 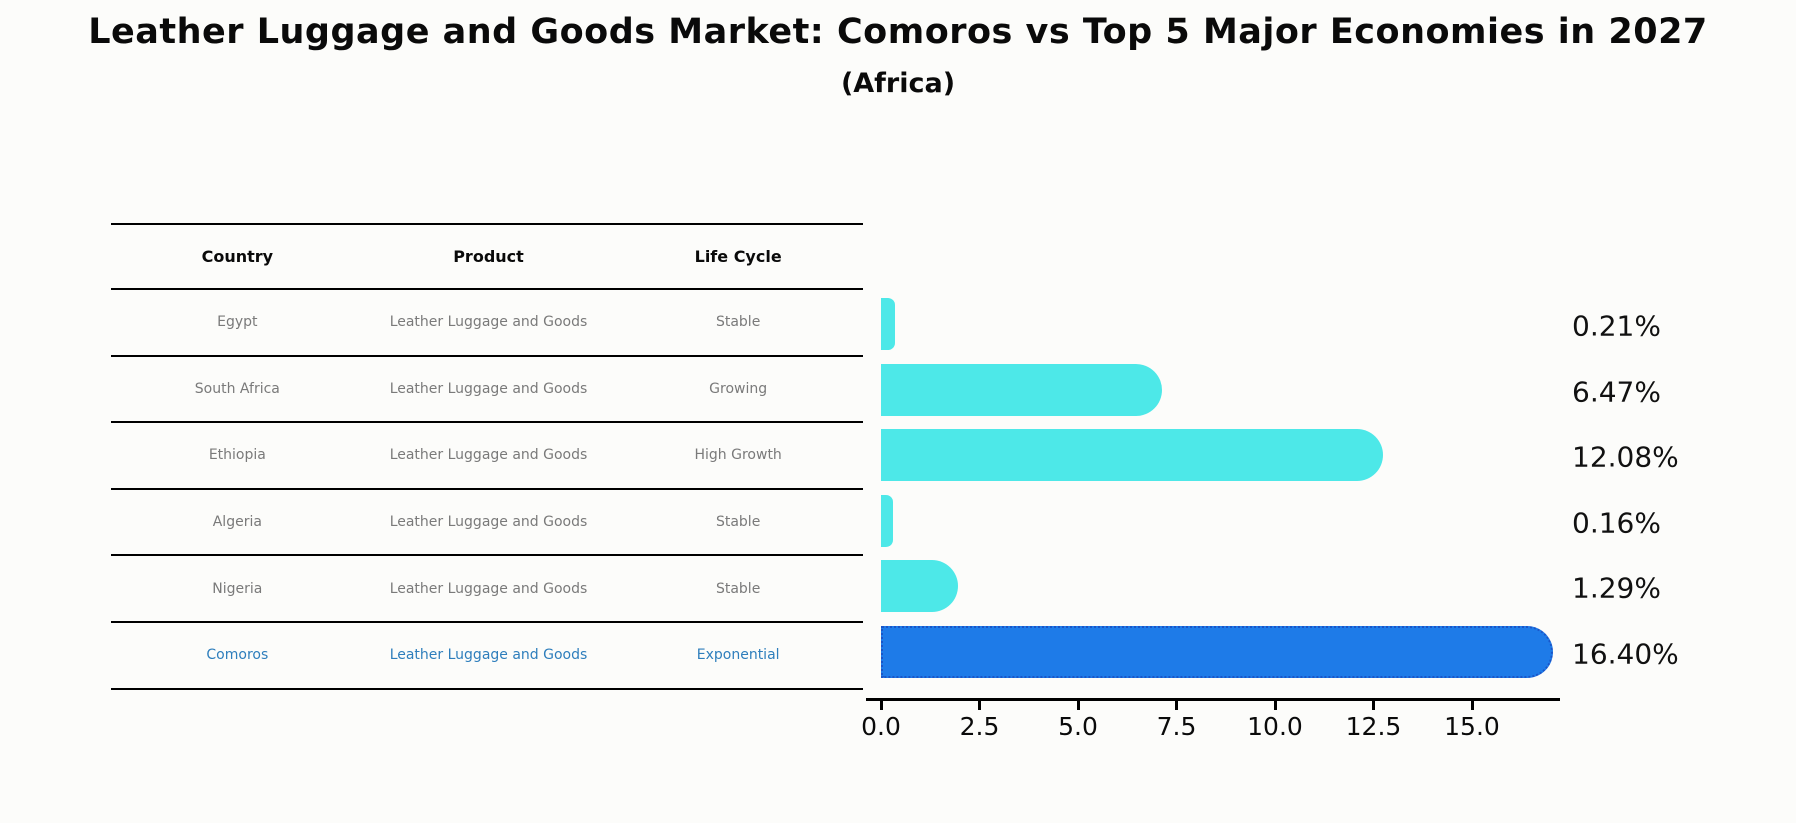 I want to click on bar-algeria, so click(x=887, y=520).